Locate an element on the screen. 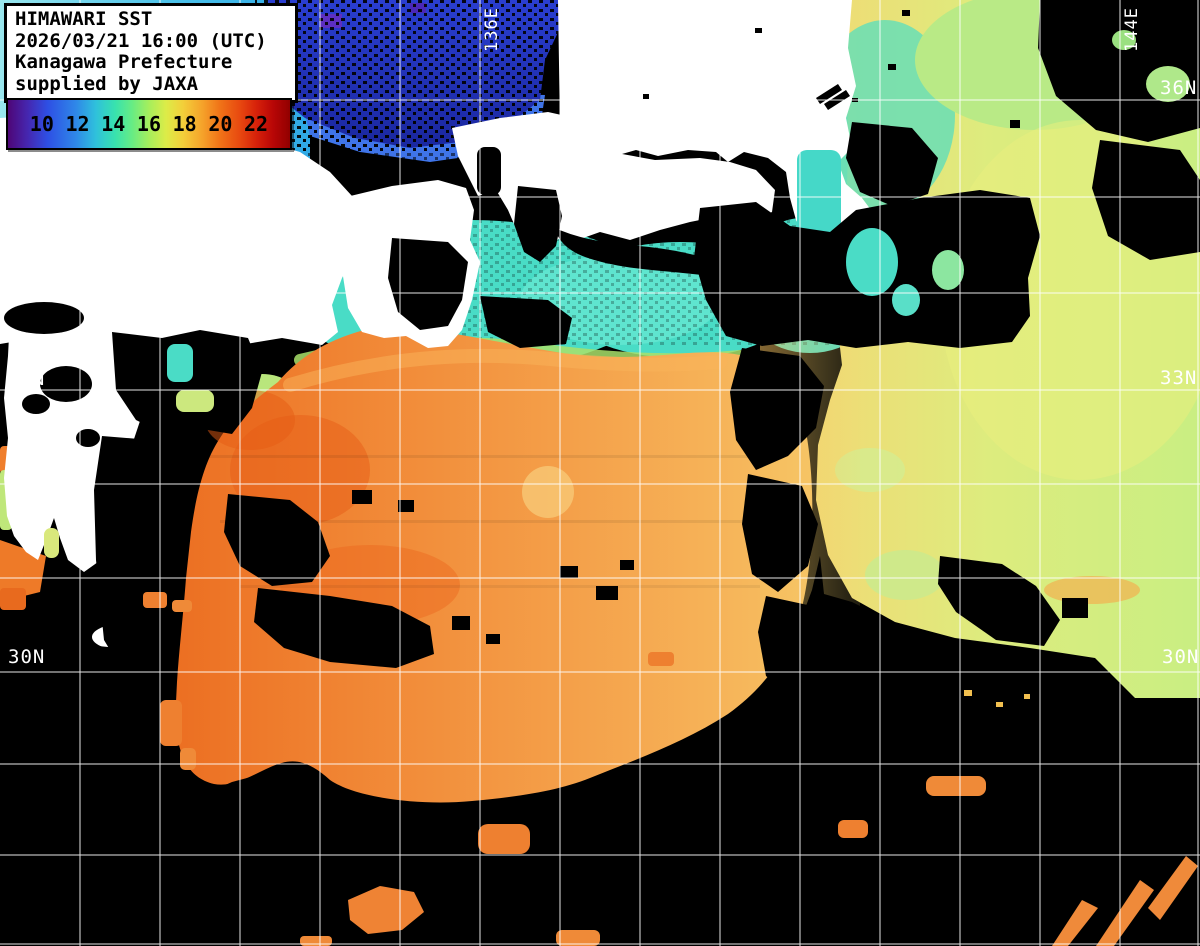 The width and height of the screenshot is (1200, 946). colorbar-tick: 16 is located at coordinates (148, 124).